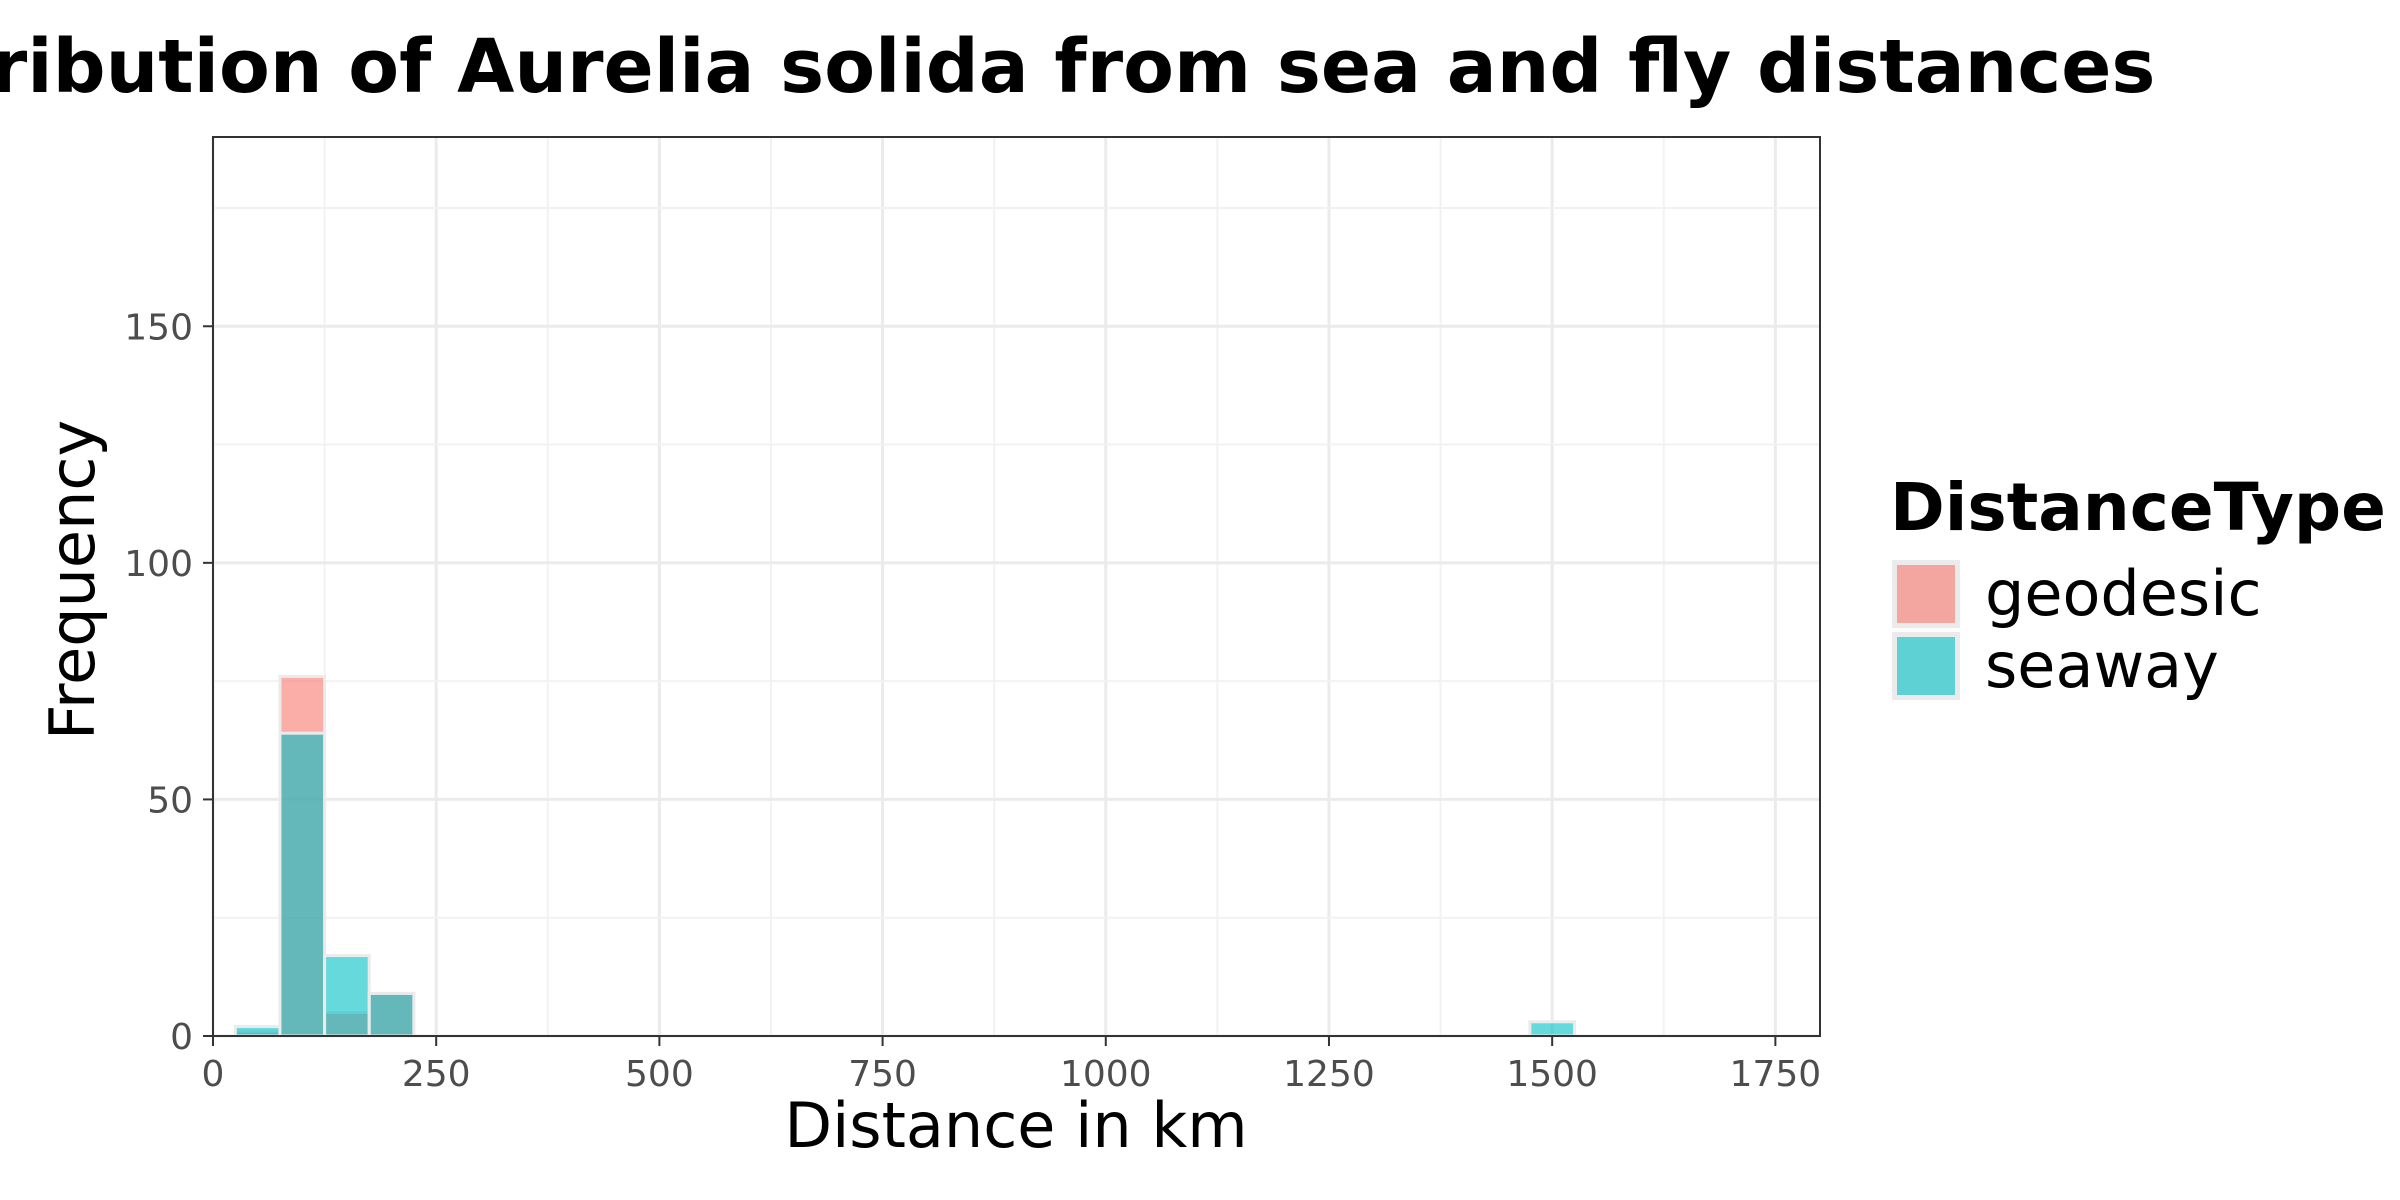 The width and height of the screenshot is (2400, 1200). What do you see at coordinates (158, 564) in the screenshot?
I see `y-tick-label: 100` at bounding box center [158, 564].